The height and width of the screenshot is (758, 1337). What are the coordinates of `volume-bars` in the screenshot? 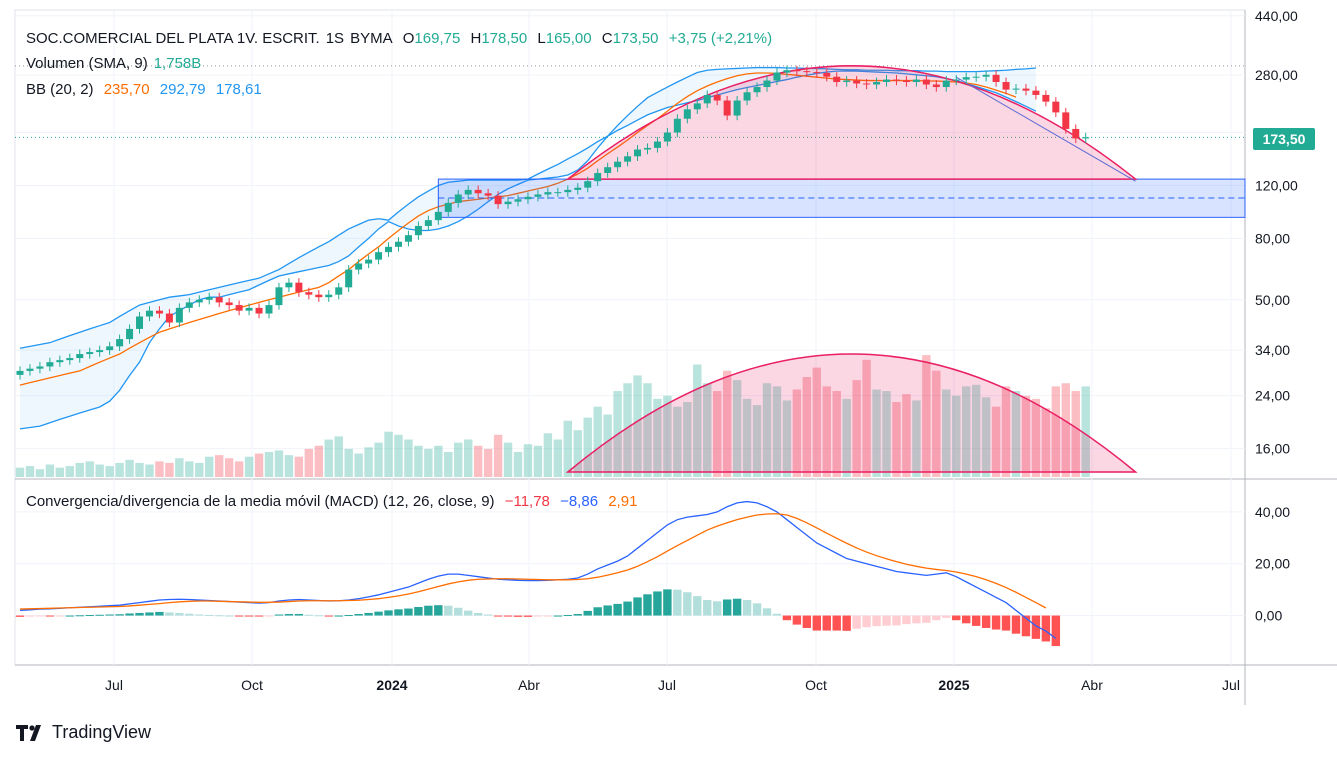 It's located at (552, 416).